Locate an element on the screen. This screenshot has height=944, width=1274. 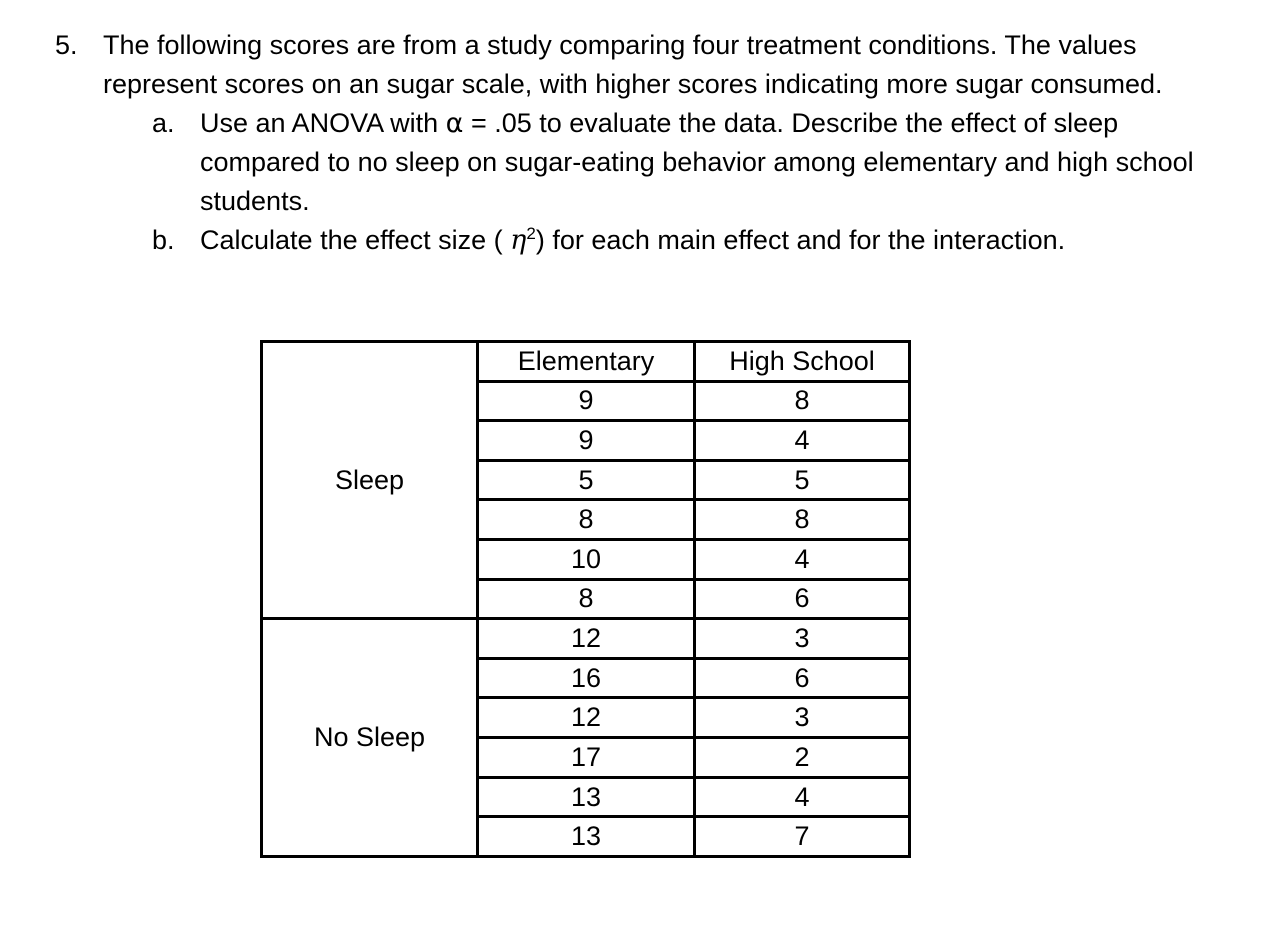
table-row: 9 8 is located at coordinates (586, 401).